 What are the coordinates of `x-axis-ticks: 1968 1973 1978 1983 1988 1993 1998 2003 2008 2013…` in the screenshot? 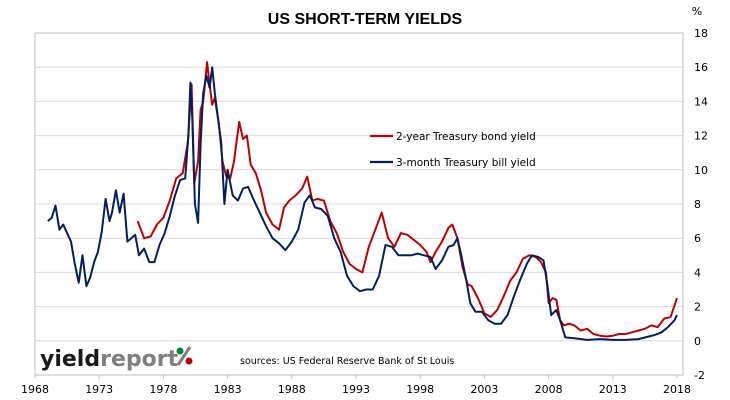 It's located at (356, 385).